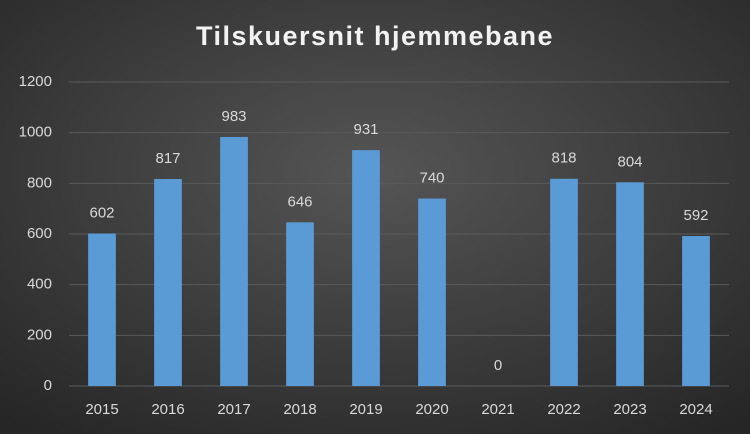 The width and height of the screenshot is (750, 434). I want to click on y-tick-label: 0, so click(48, 385).